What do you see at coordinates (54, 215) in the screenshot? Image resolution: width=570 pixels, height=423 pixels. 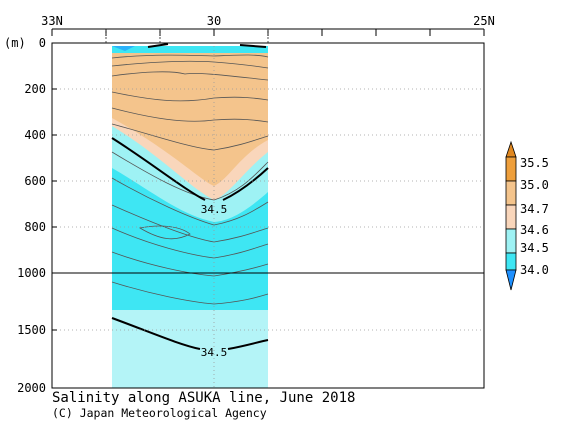 I see `y-axis-ticks` at bounding box center [54, 215].